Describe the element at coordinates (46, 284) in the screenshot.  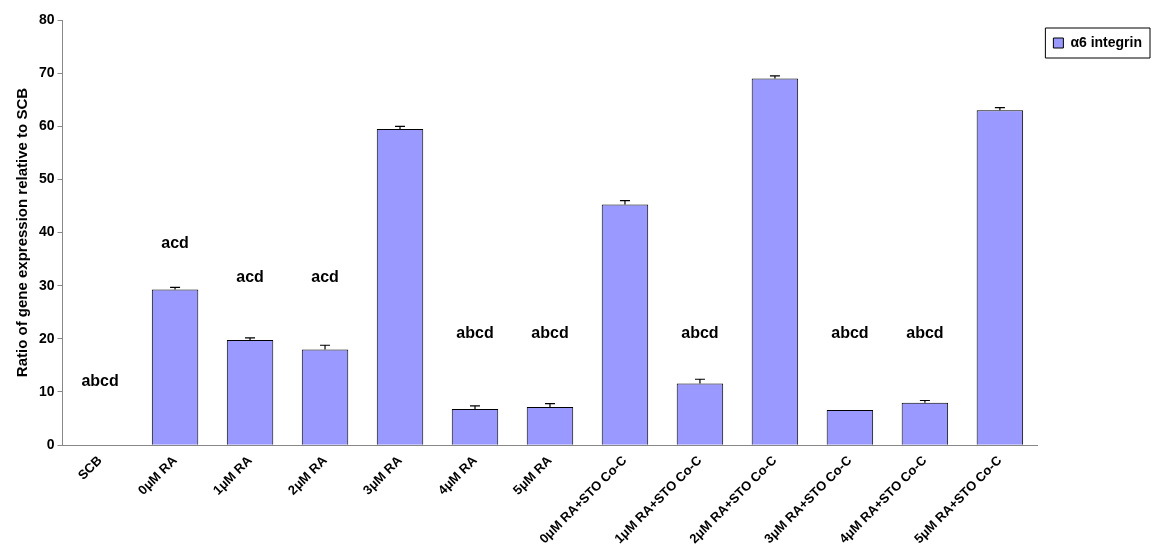
I see `y-tick-label: 30` at that location.